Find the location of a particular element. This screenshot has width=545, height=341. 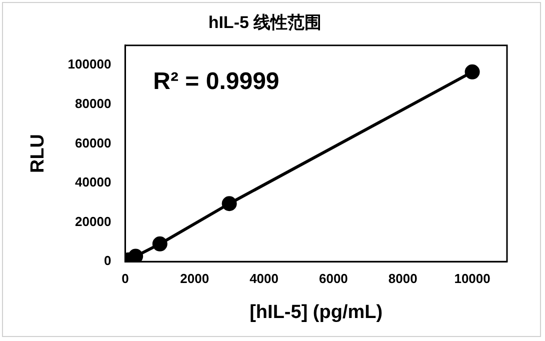

x-axis-title: [hIL-5] (pg/mL) is located at coordinates (316, 312).